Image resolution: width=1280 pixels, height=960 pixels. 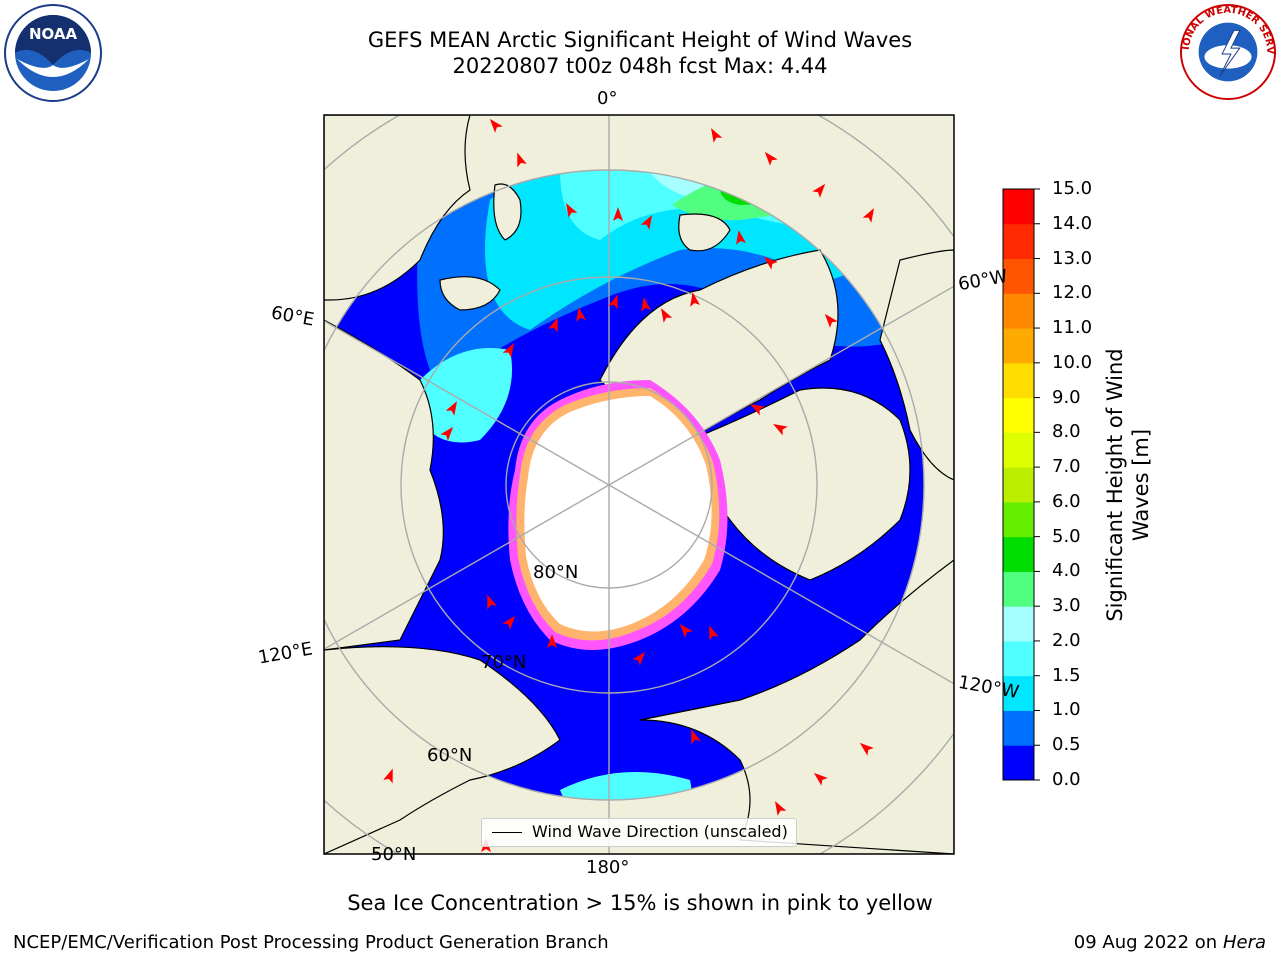 I want to click on meridian-60e-line, so click(x=467, y=403).